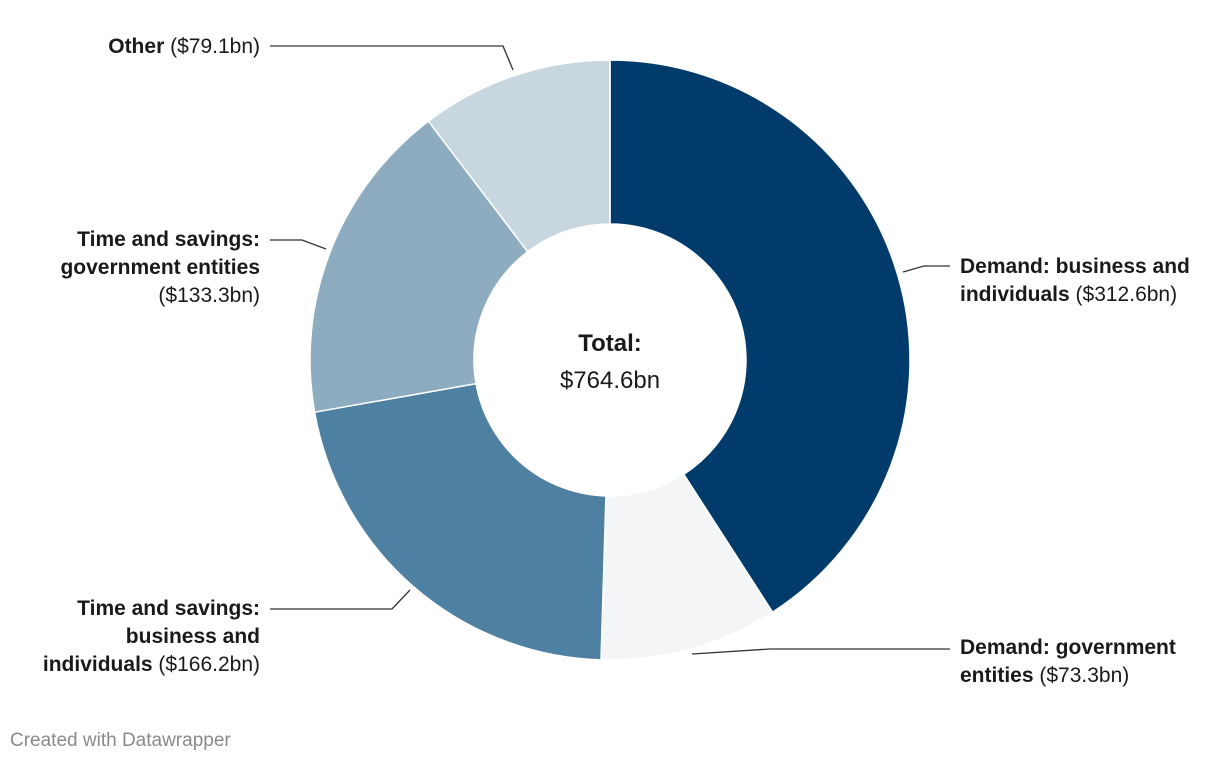 The width and height of the screenshot is (1220, 766). I want to click on label-demand-government-line2: entities, so click(997, 675).